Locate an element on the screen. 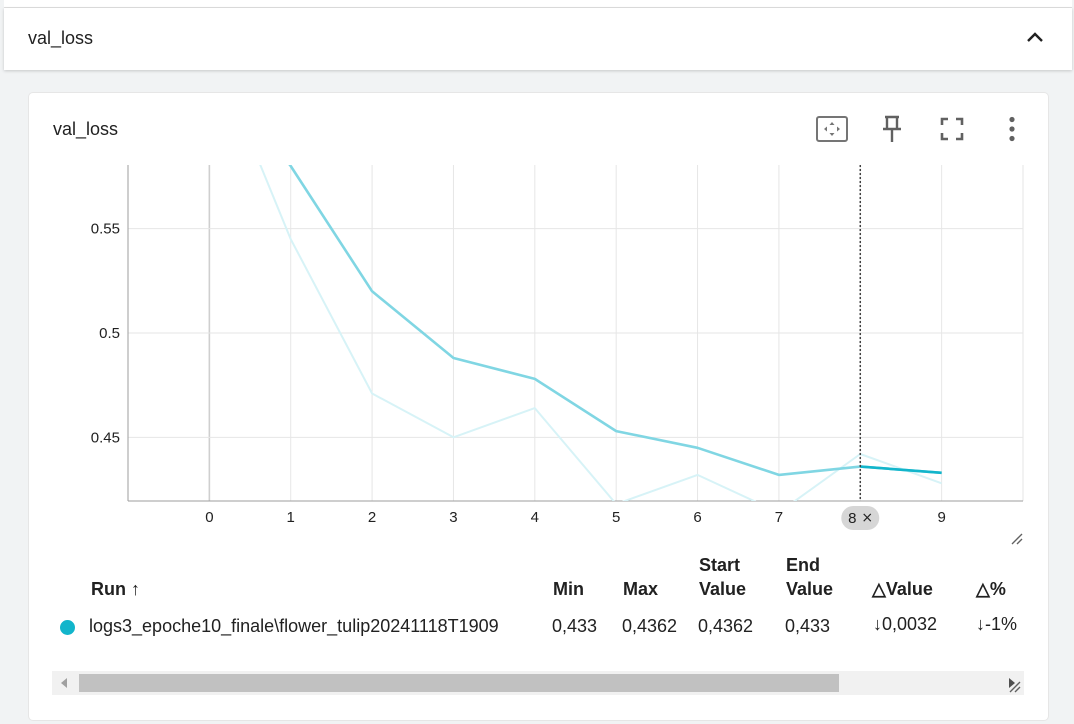  section-header: val_loss is located at coordinates (538, 39).